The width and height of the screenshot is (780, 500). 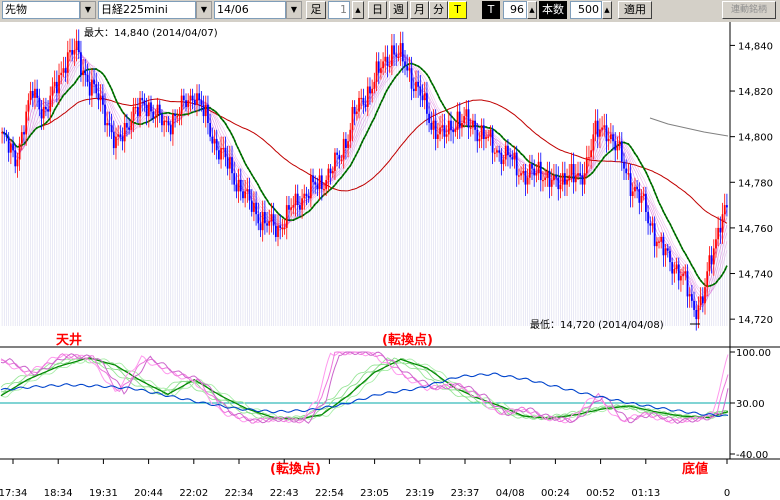 What do you see at coordinates (41, 10) in the screenshot?
I see `symbol-select: 先物` at bounding box center [41, 10].